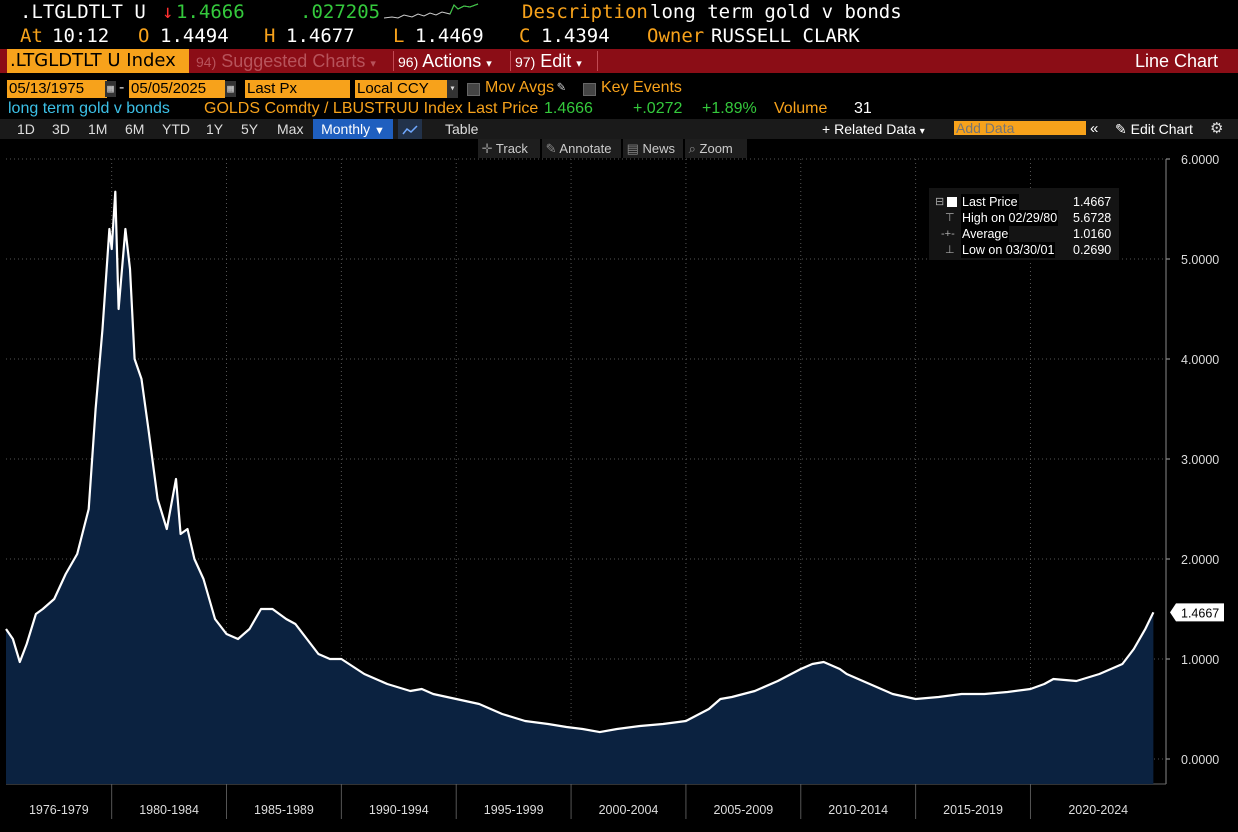 This screenshot has height=832, width=1238. What do you see at coordinates (1094, 128) in the screenshot?
I see `collapse-icon: «` at bounding box center [1094, 128].